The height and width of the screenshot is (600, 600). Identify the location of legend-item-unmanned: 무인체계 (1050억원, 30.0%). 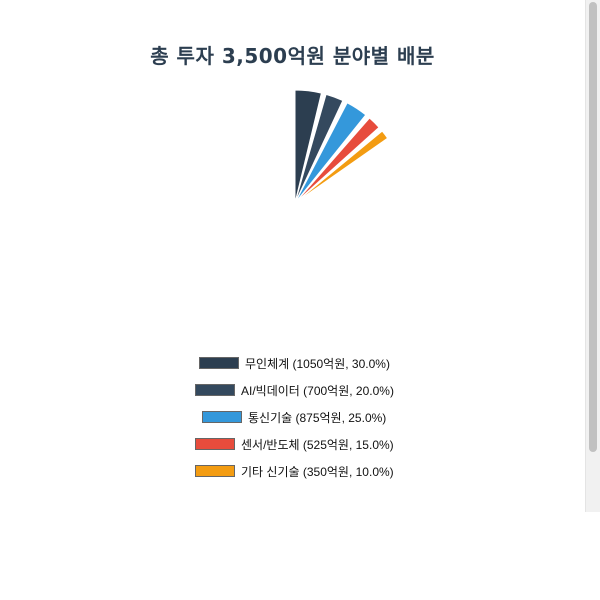
(294, 363).